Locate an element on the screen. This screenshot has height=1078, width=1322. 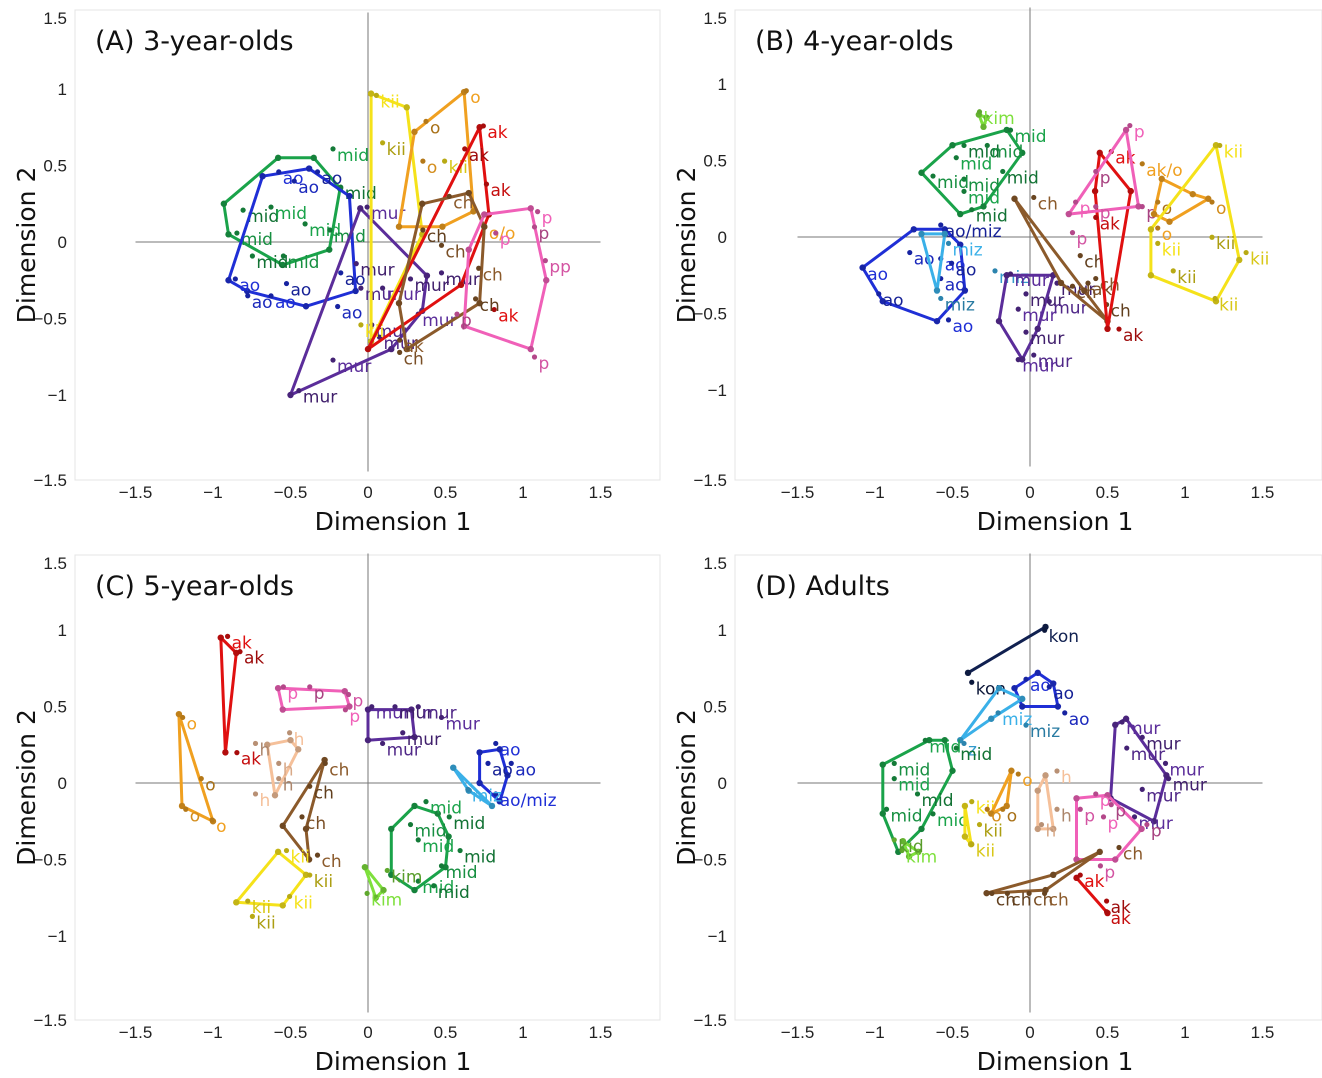
point-label-ch: ak is located at coordinates (1102, 290).